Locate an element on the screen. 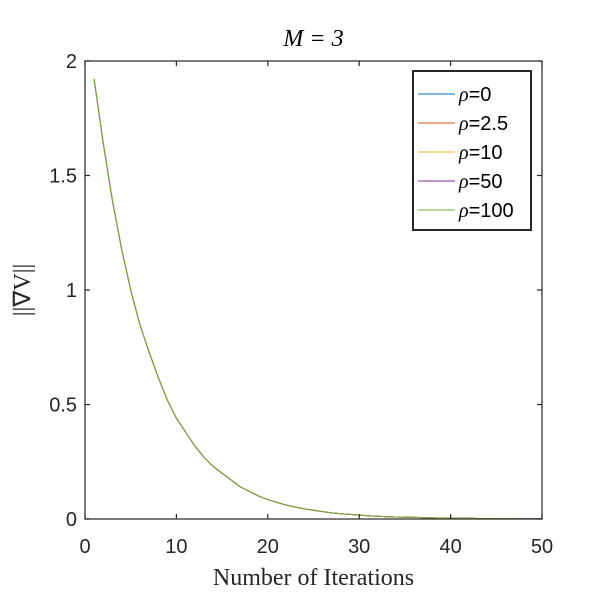 The width and height of the screenshot is (600, 600). y-tick-label: 1.5 is located at coordinates (63, 177).